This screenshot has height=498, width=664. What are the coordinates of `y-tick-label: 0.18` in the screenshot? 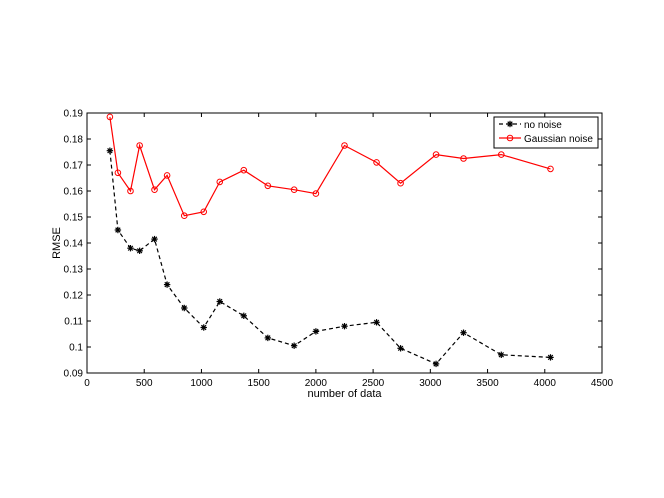 It's located at (74, 140).